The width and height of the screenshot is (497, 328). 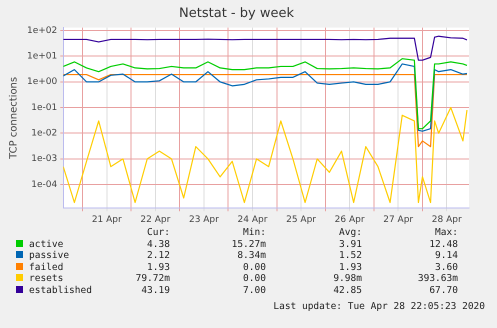 What do you see at coordinates (42, 82) in the screenshot?
I see `y-tick-label: 1e+00` at bounding box center [42, 82].